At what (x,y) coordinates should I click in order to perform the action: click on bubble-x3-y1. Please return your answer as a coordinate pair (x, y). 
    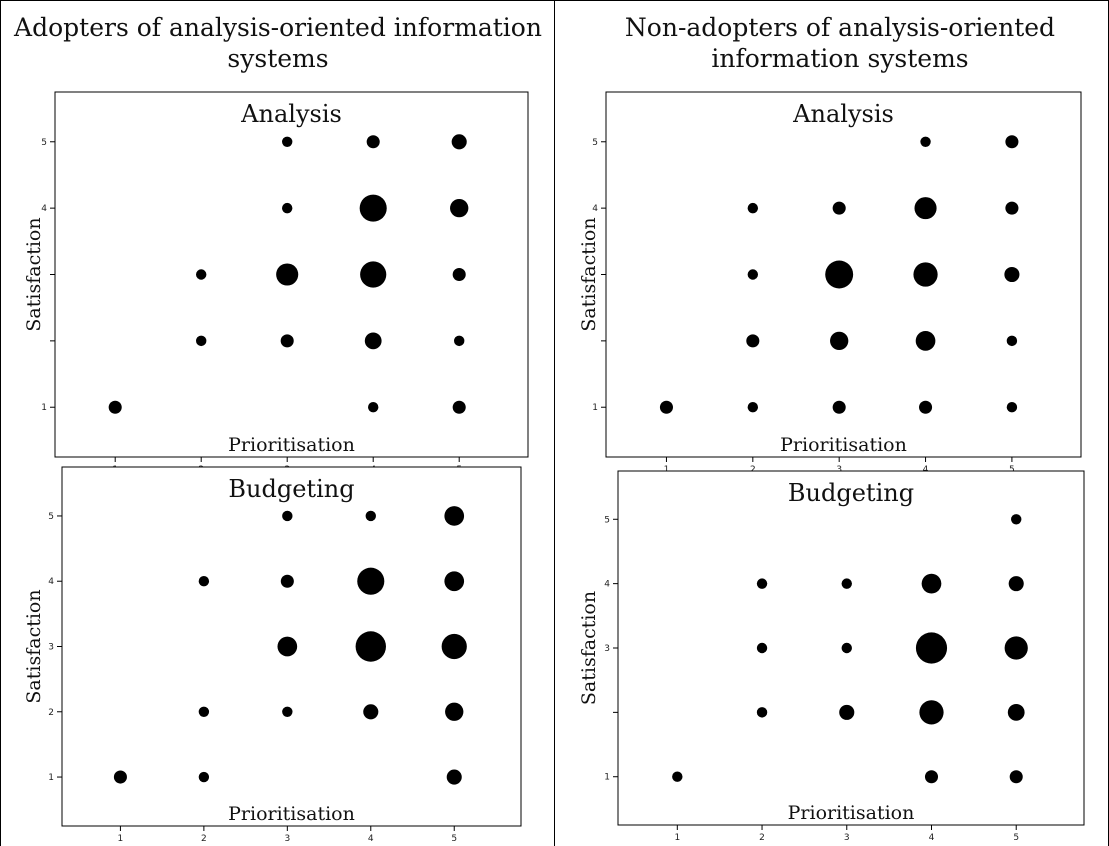
    Looking at the image, I should click on (839, 407).